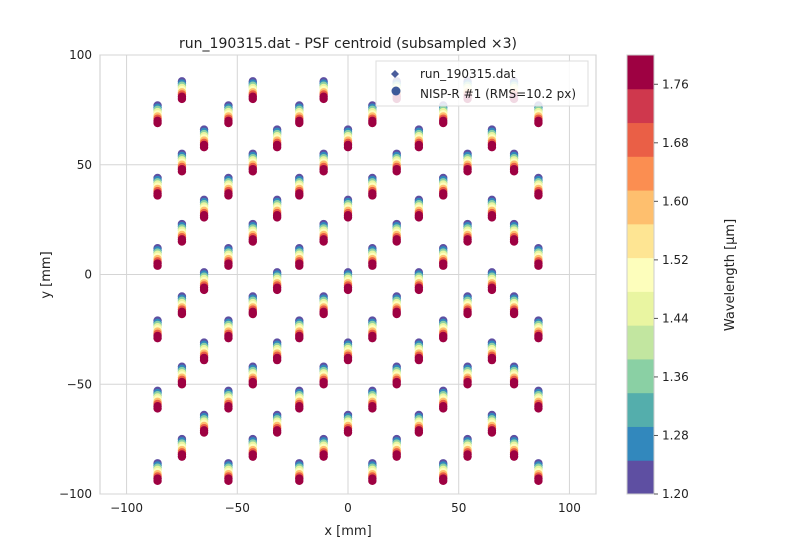 This screenshot has height=550, width=800. What do you see at coordinates (675, 318) in the screenshot?
I see `colorbar-tick-label: 1.44` at bounding box center [675, 318].